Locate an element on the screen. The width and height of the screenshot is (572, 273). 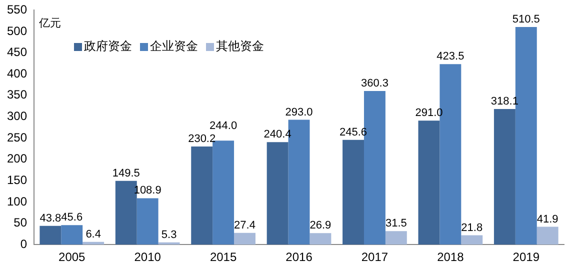
y-tick-label: 300 is located at coordinates (17, 116).